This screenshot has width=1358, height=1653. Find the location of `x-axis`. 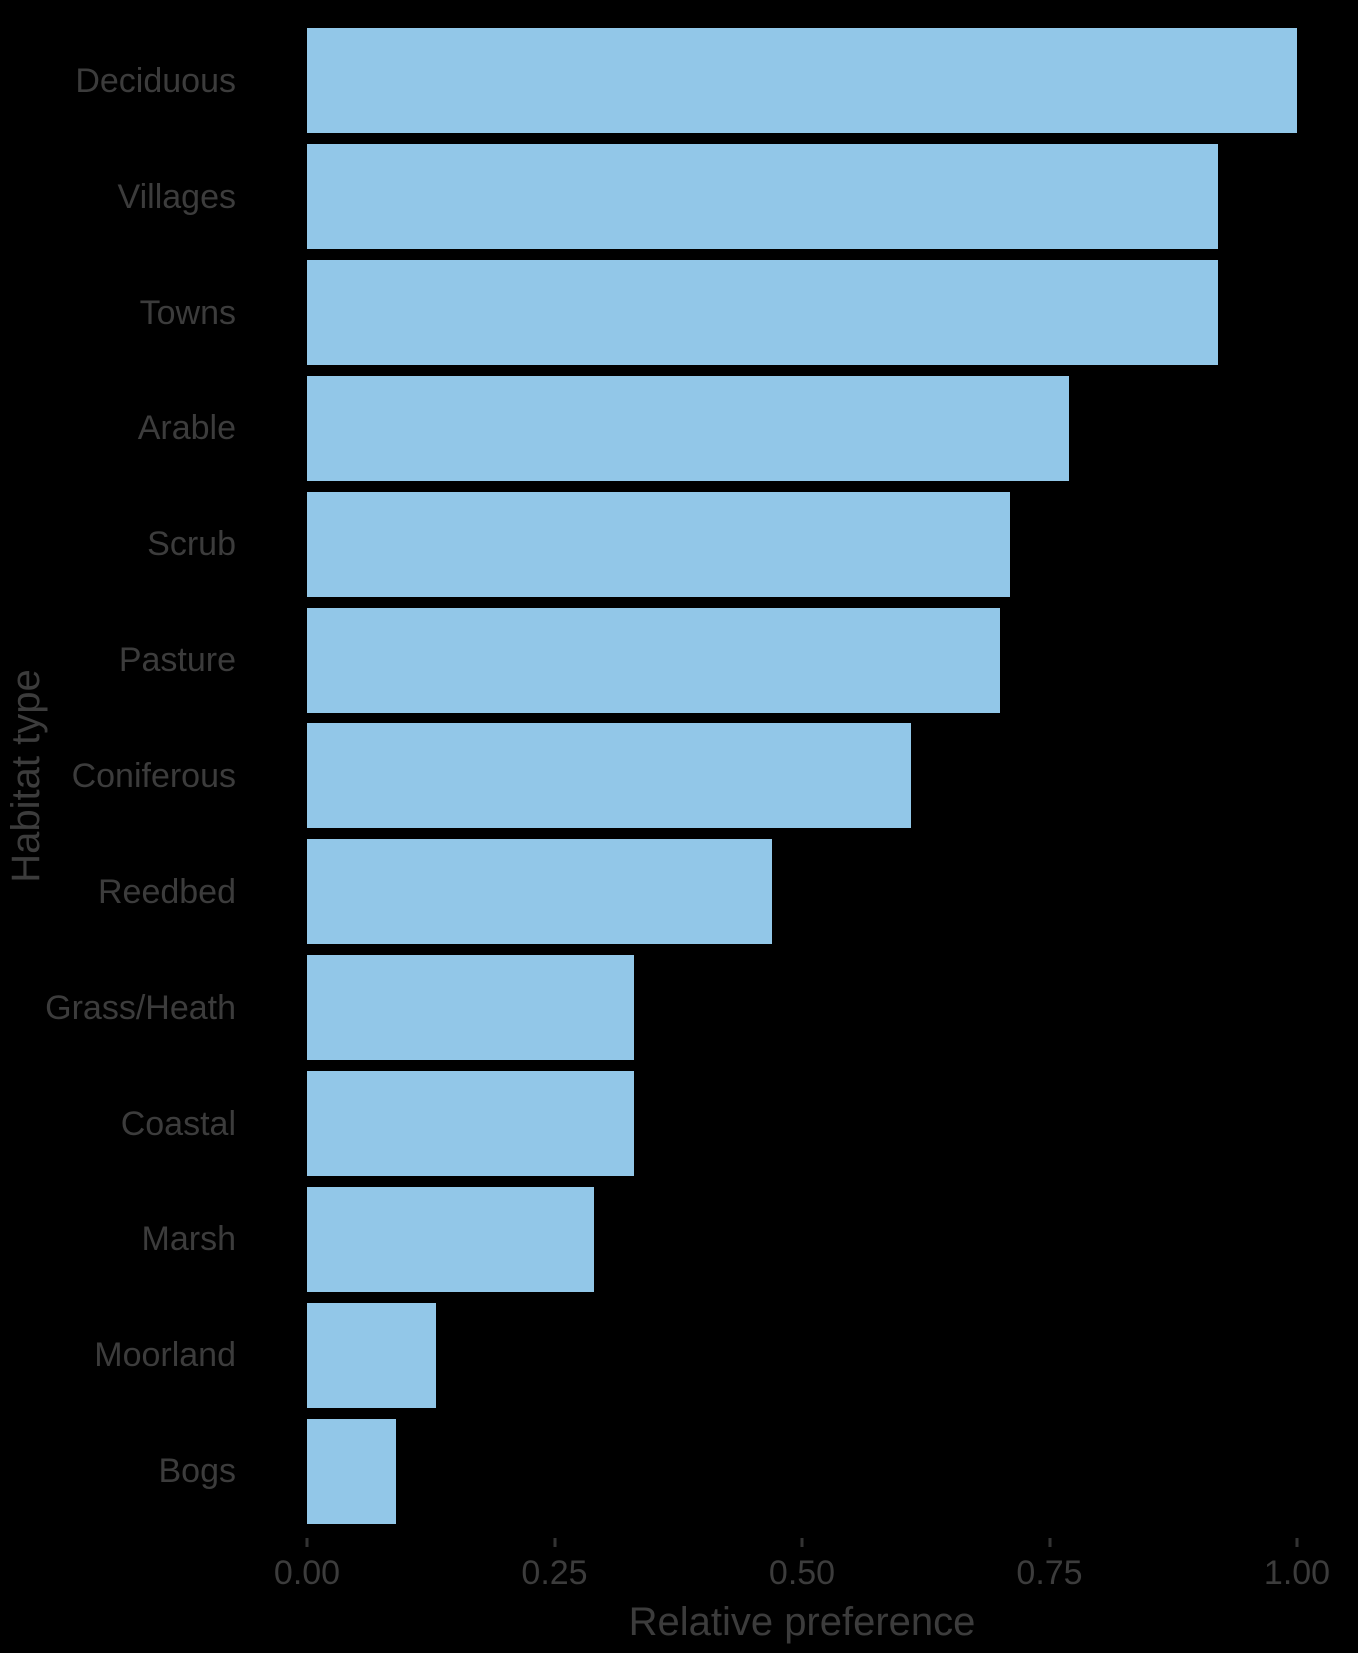

x-axis is located at coordinates (802, 1542).